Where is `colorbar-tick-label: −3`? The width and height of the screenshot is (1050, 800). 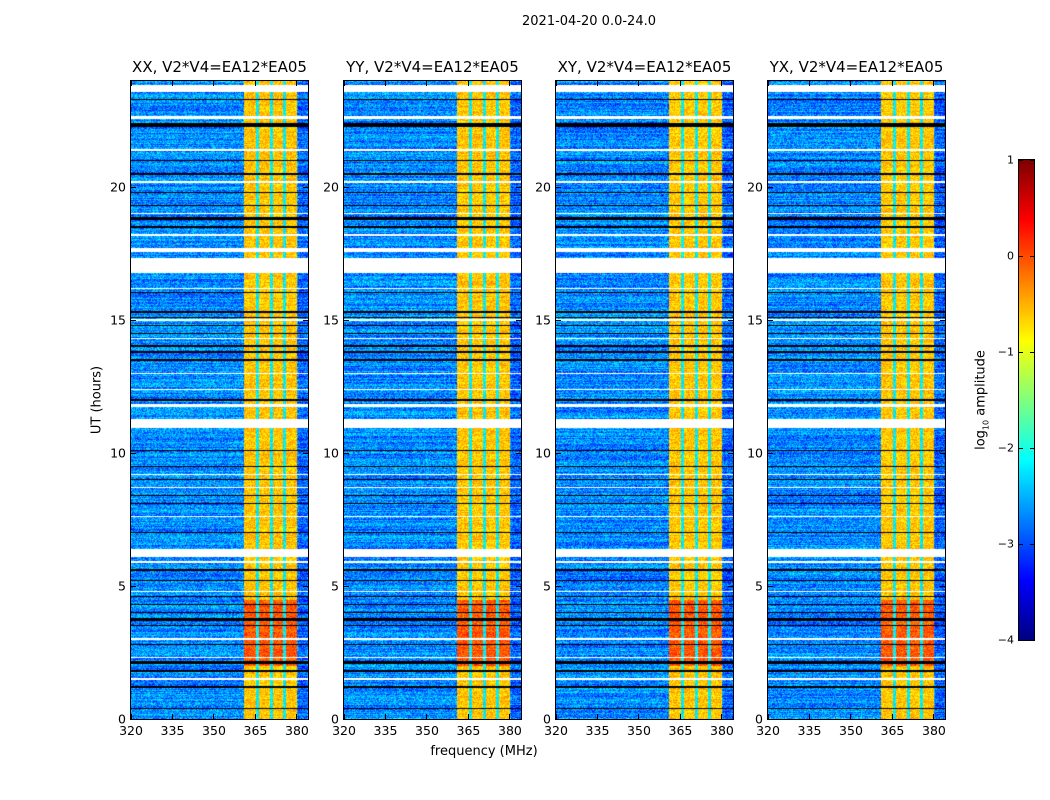 colorbar-tick-label: −3 is located at coordinates (1005, 544).